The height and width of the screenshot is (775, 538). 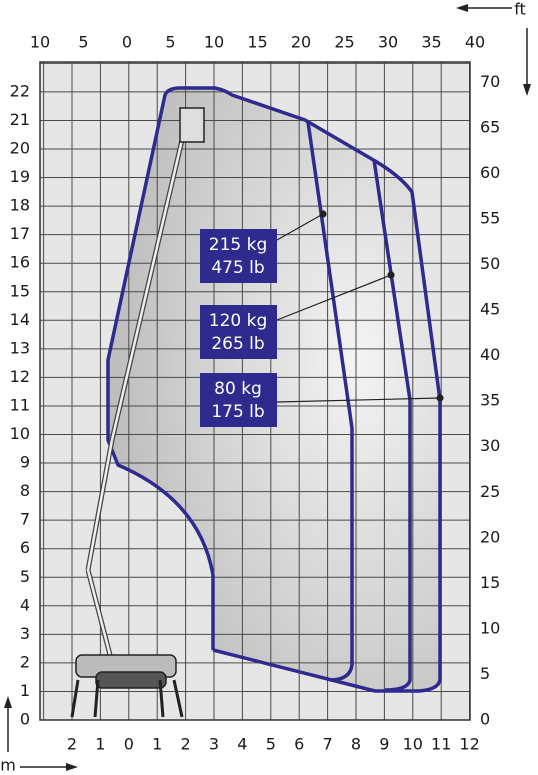 What do you see at coordinates (25, 690) in the screenshot?
I see `y-tick-label: 1` at bounding box center [25, 690].